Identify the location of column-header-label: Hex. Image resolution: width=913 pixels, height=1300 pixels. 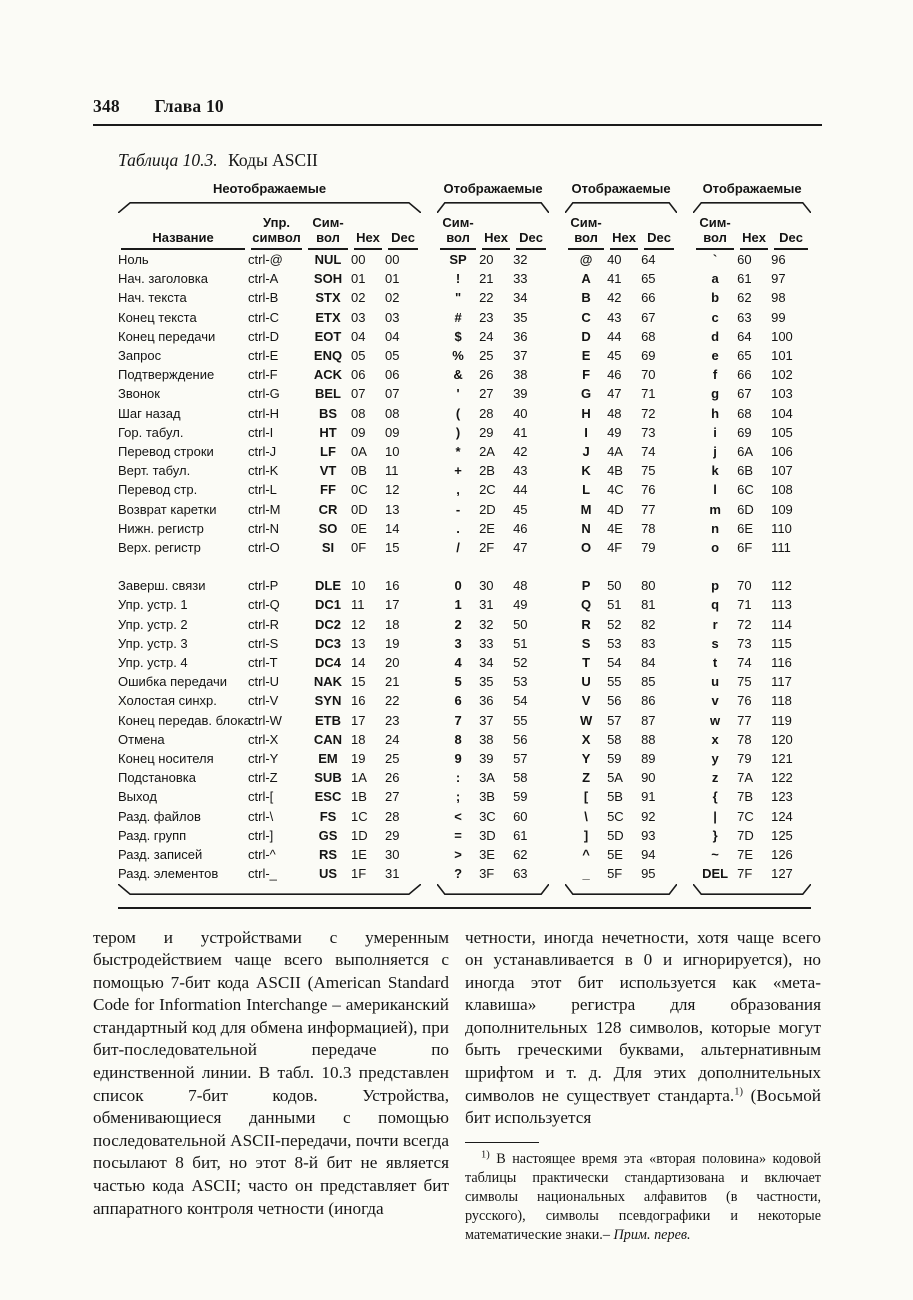
(754, 237).